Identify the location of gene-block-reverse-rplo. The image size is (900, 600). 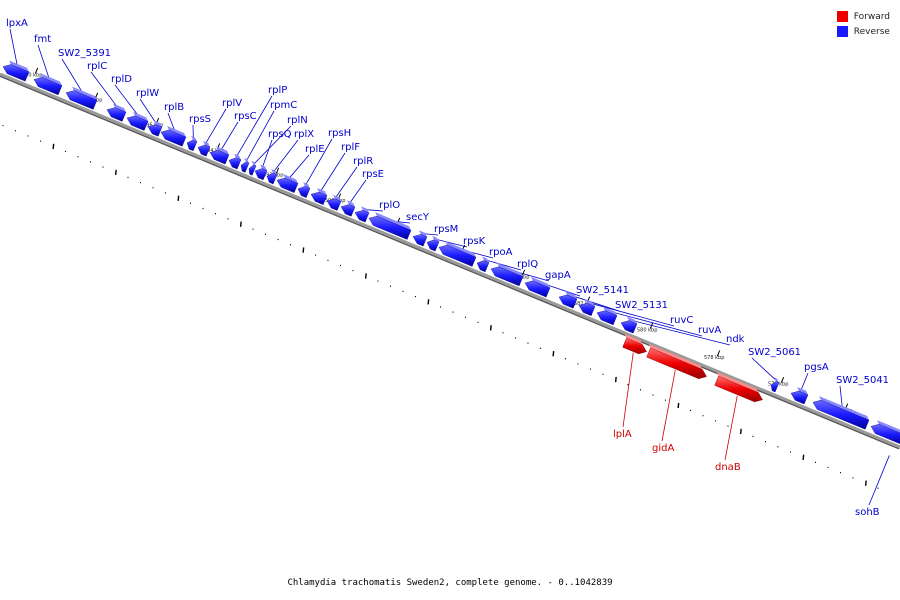
(362, 216).